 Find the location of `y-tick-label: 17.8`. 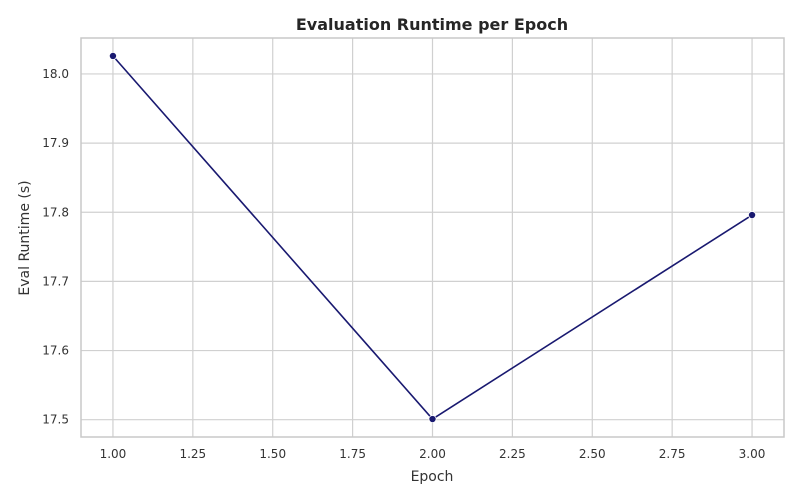

y-tick-label: 17.8 is located at coordinates (55, 212).